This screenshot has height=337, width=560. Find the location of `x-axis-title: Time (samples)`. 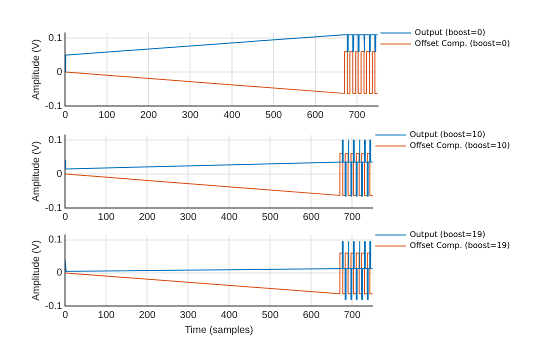

x-axis-title: Time (samples) is located at coordinates (219, 330).